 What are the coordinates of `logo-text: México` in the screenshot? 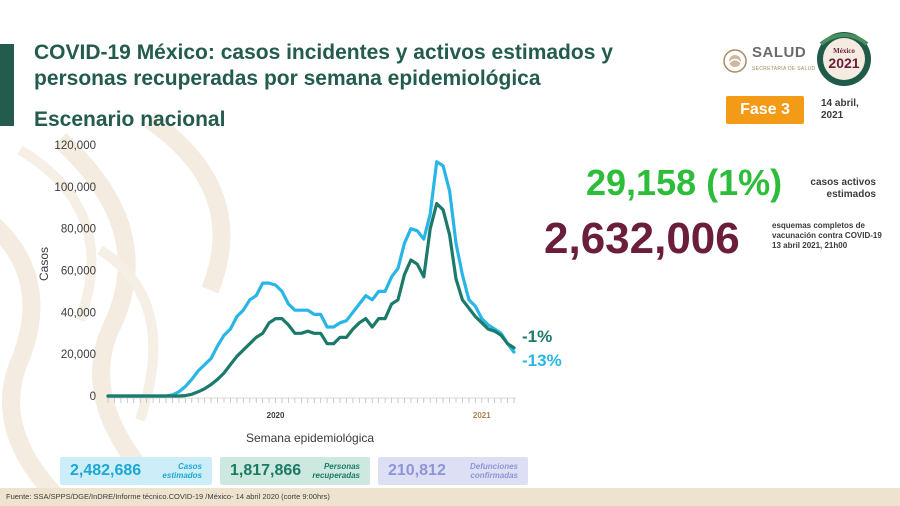 It's located at (844, 51).